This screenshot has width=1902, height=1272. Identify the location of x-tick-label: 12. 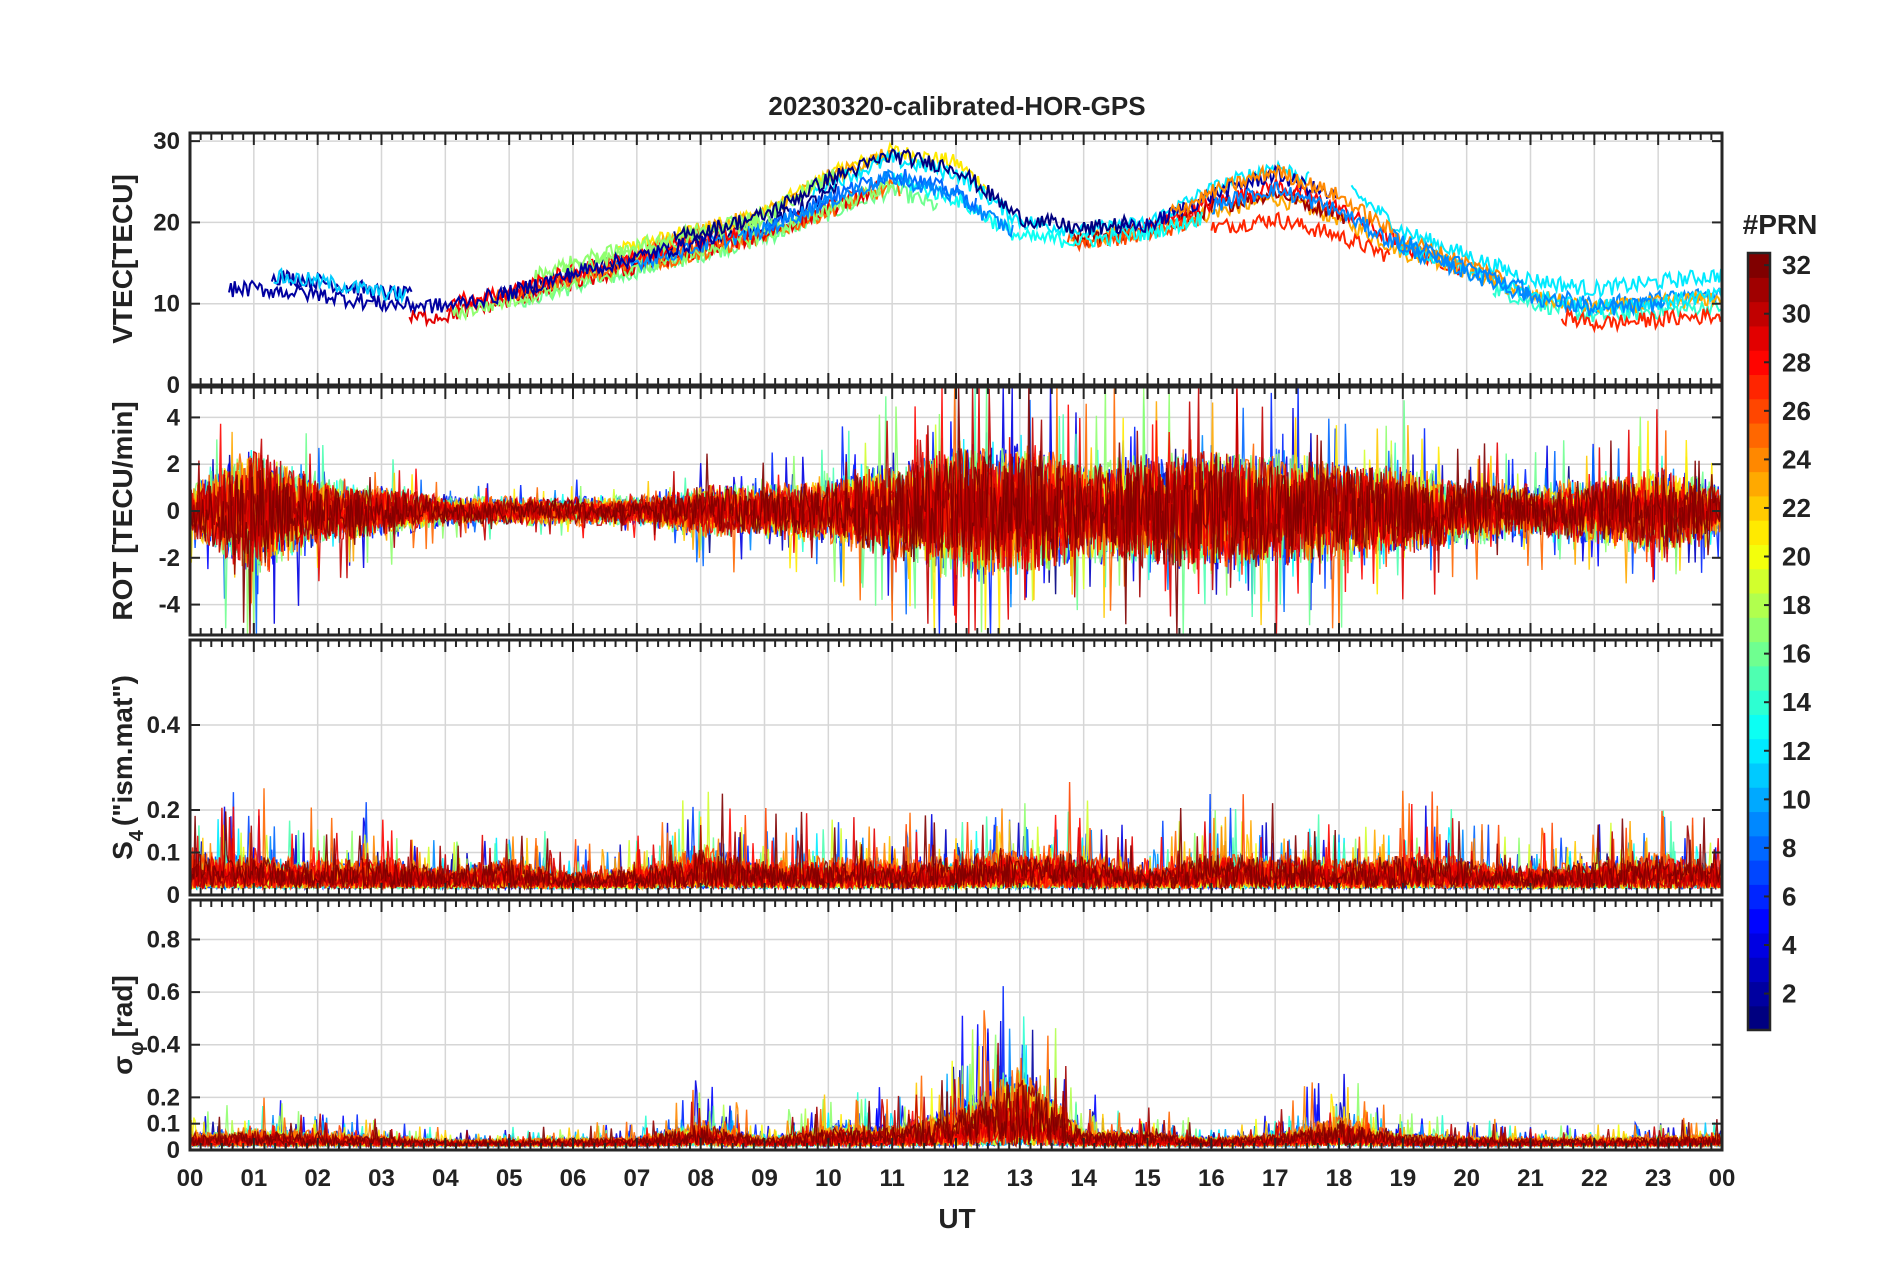
(956, 1178).